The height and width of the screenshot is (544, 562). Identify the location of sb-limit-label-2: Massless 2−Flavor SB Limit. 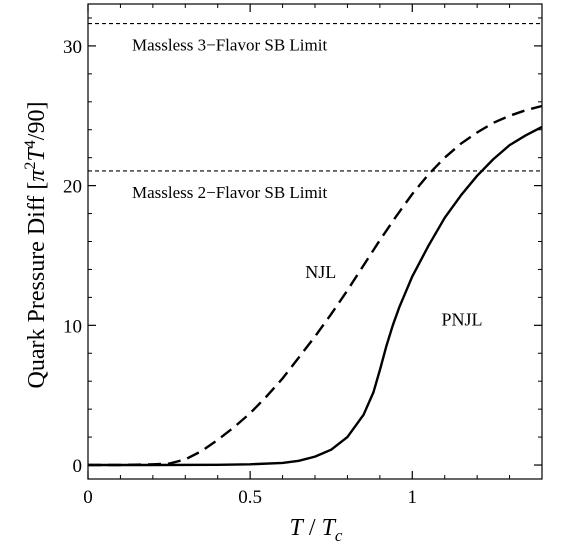
(229, 192).